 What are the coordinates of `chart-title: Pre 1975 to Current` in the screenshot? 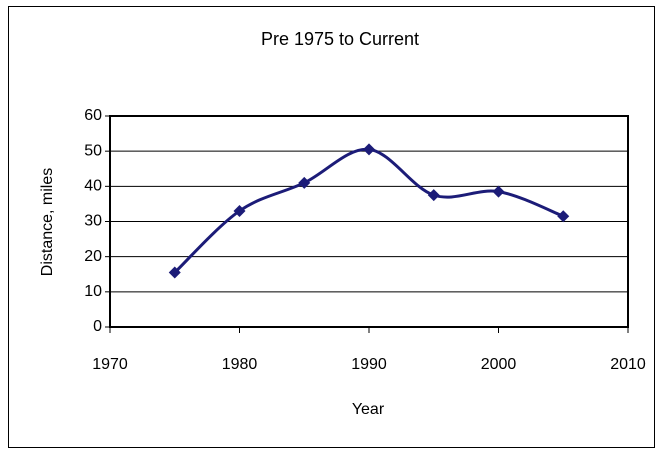 It's located at (340, 39).